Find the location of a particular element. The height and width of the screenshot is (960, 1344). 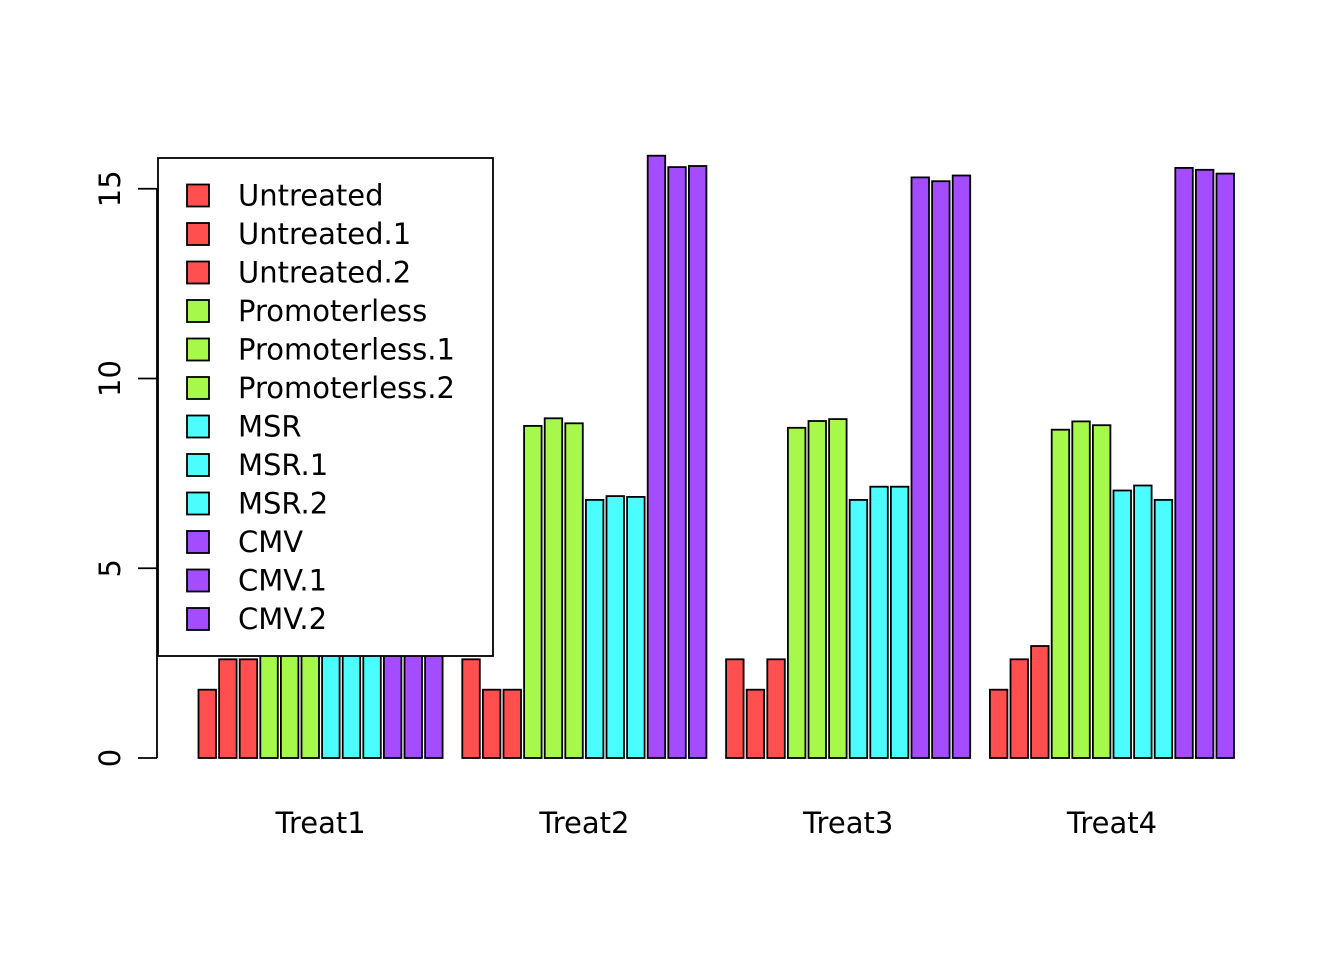

legend-label: Untreated.2 is located at coordinates (324, 273).